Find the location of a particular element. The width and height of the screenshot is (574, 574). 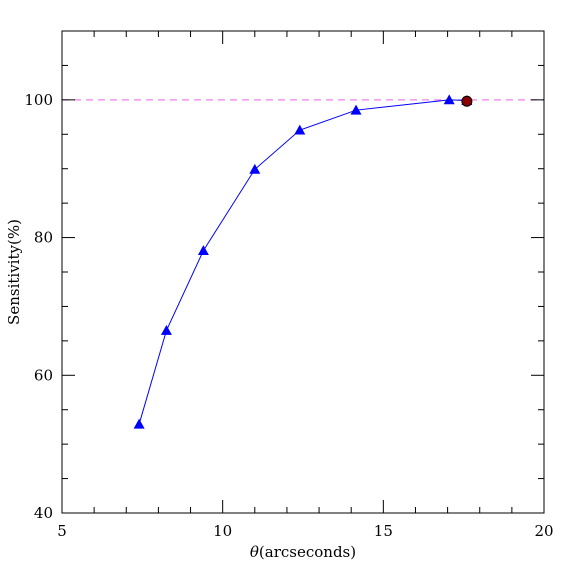

y-tick-label: 40 is located at coordinates (43, 513).